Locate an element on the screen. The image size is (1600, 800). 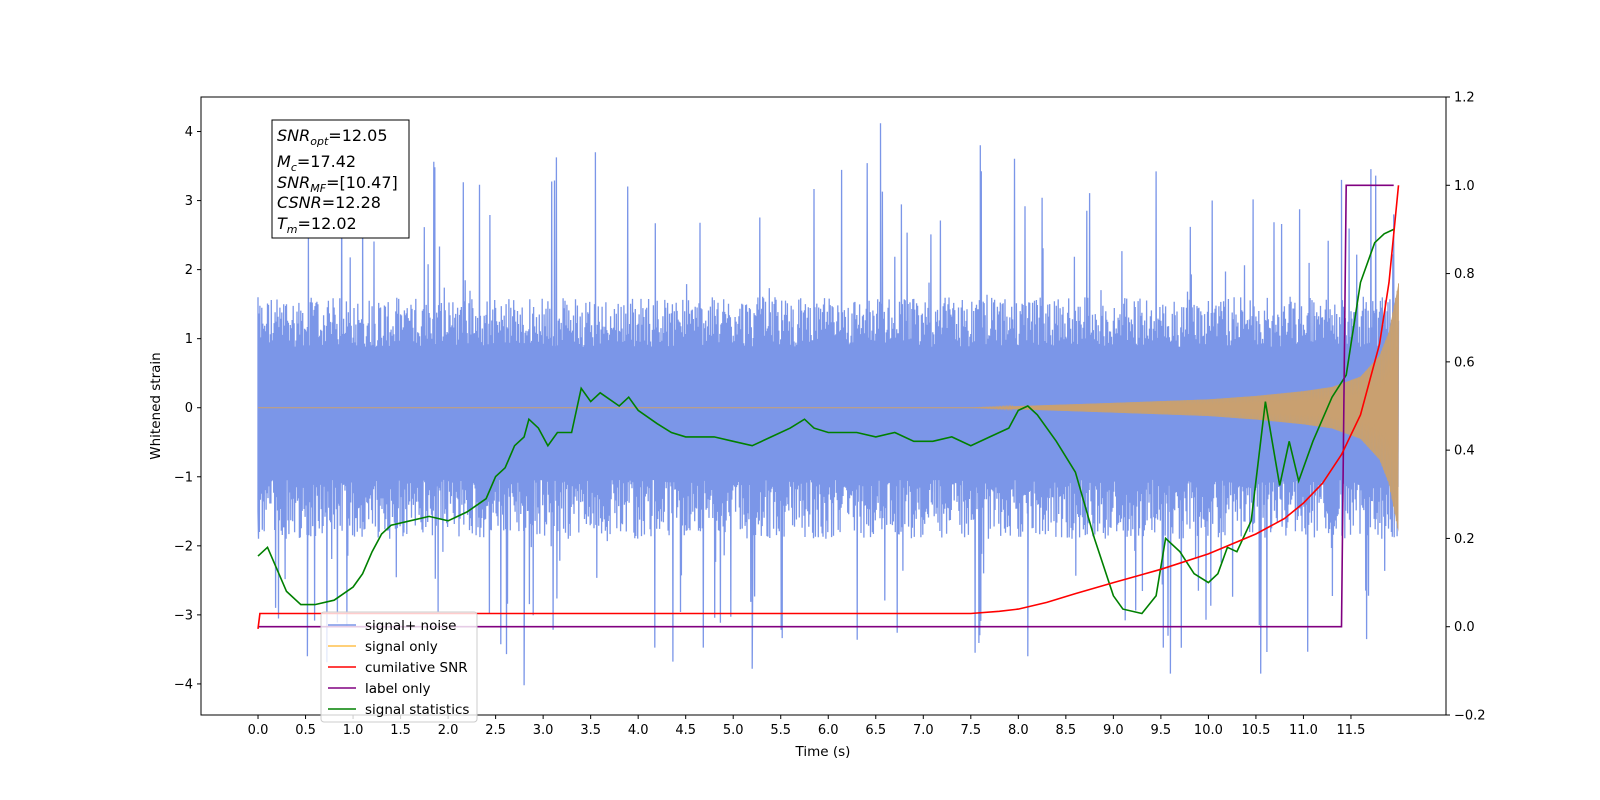
x-tick-label: 11.0 is located at coordinates (1303, 730).